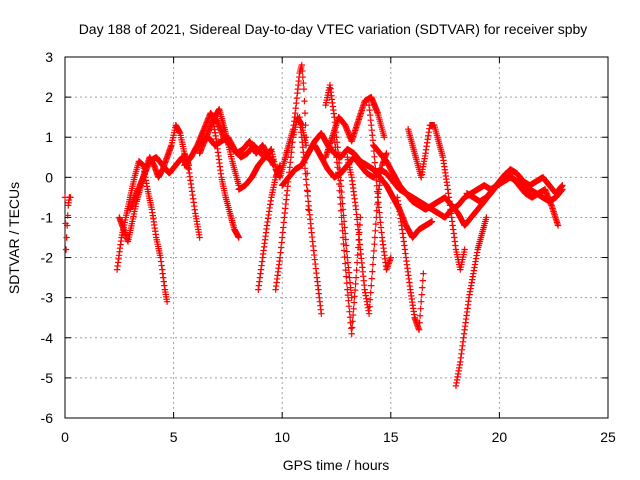 The image size is (640, 480). I want to click on y-tick-label: -5, so click(47, 378).